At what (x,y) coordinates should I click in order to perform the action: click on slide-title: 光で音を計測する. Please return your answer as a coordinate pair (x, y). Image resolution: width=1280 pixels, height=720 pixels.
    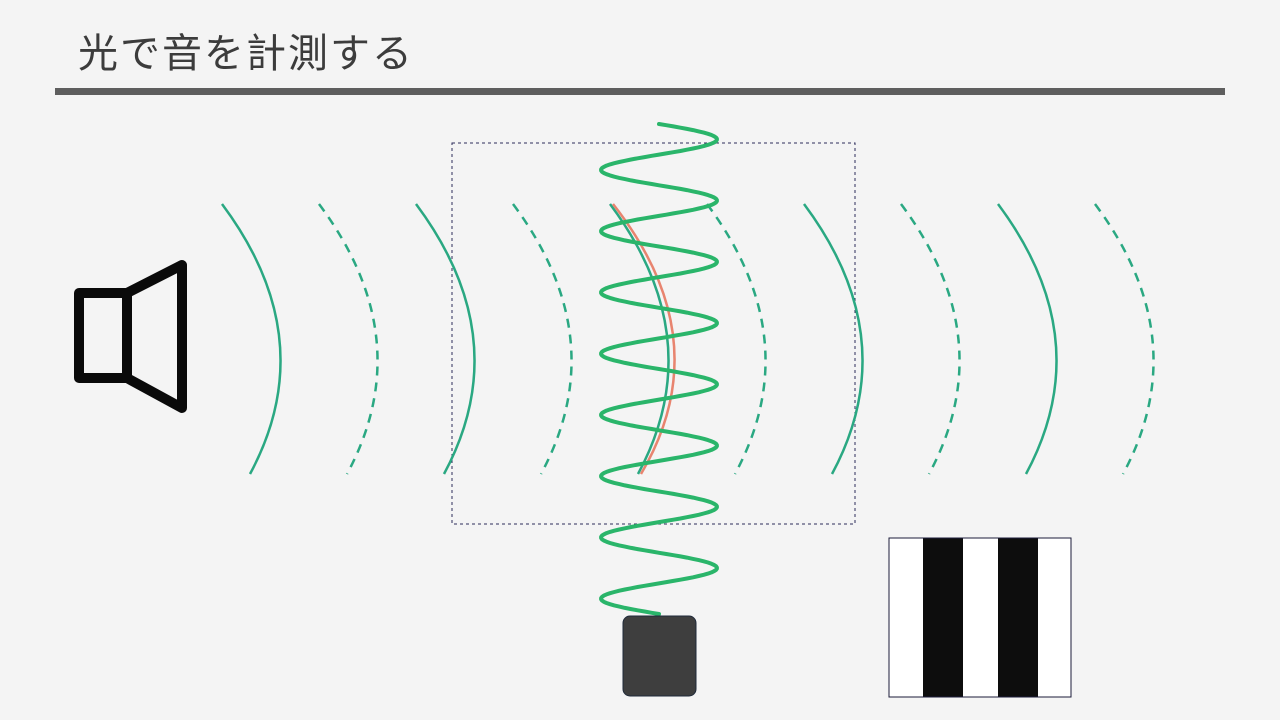
    Looking at the image, I should click on (246, 54).